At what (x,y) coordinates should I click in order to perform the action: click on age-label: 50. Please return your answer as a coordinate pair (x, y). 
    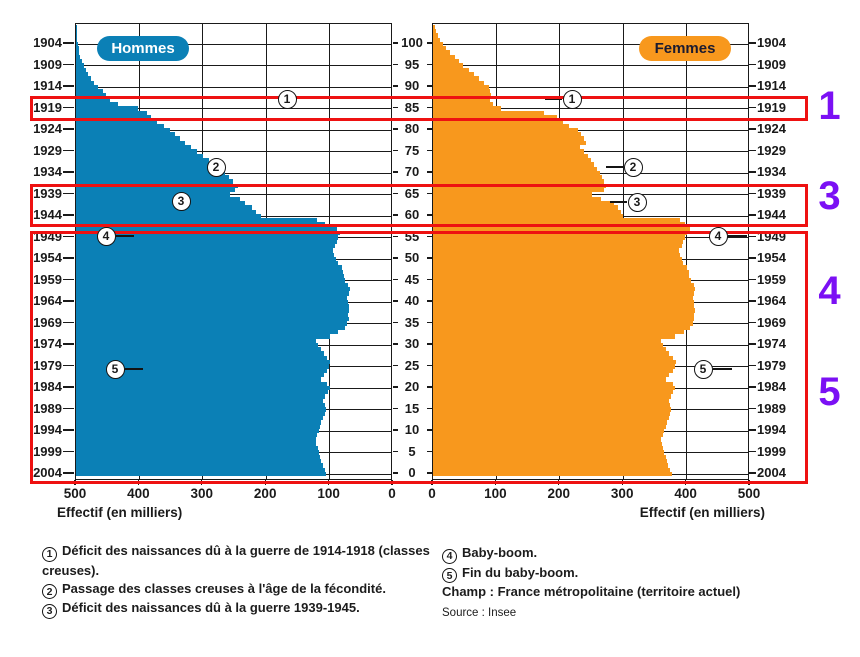
    Looking at the image, I should click on (412, 257).